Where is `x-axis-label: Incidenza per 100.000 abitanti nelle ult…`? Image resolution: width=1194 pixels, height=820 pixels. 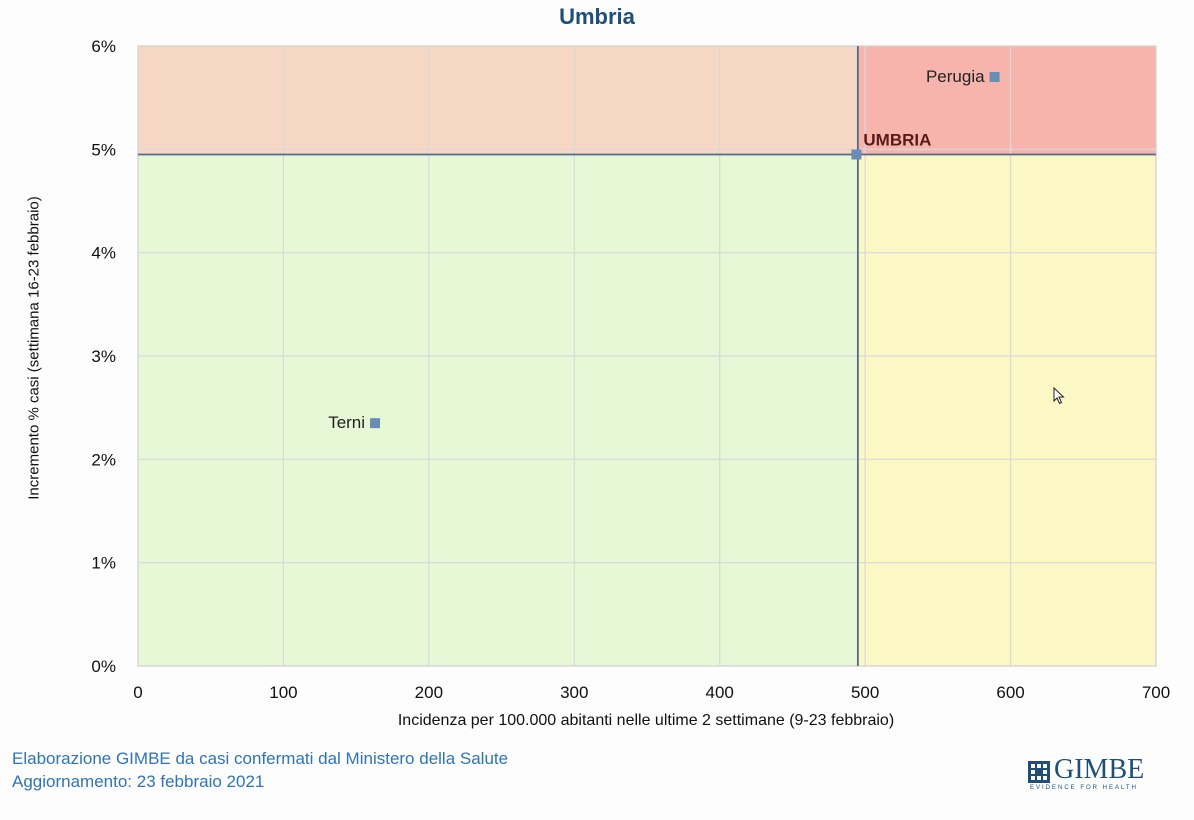
x-axis-label: Incidenza per 100.000 abitanti nelle ult… is located at coordinates (646, 720).